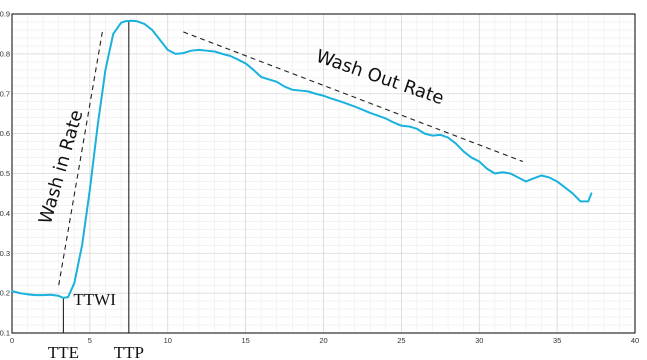 This screenshot has height=360, width=647. What do you see at coordinates (5, 133) in the screenshot?
I see `y-tick-label: 0.6` at bounding box center [5, 133].